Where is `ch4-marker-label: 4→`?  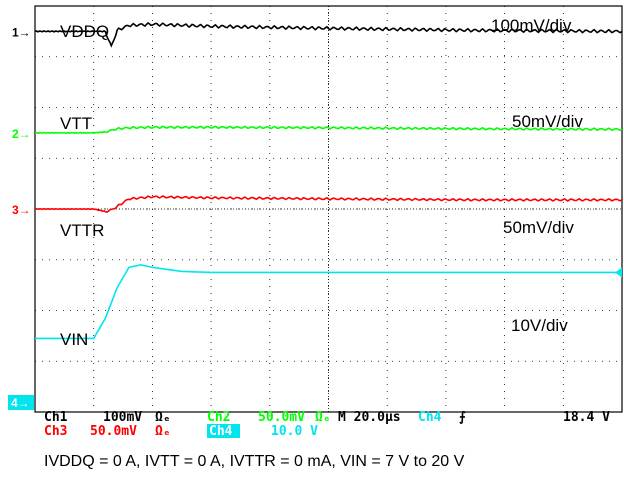 ch4-marker-label: 4→ is located at coordinates (20, 403).